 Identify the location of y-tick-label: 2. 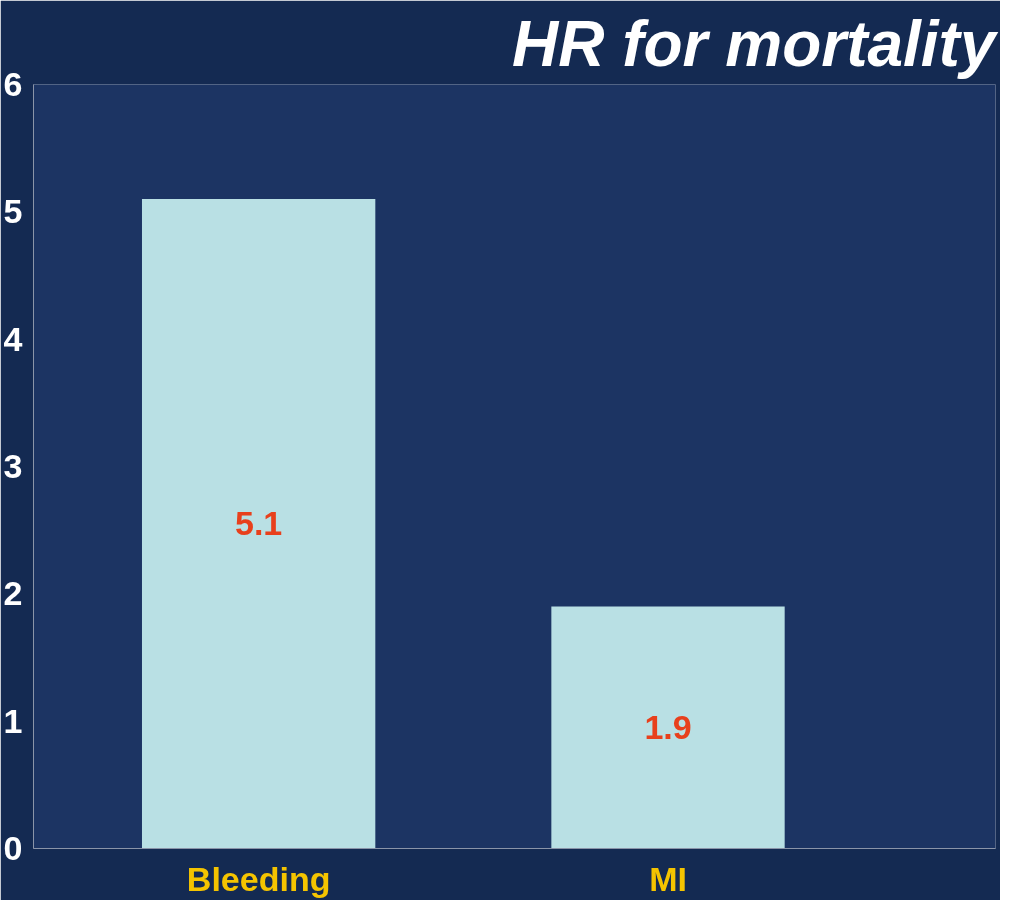
(13, 593).